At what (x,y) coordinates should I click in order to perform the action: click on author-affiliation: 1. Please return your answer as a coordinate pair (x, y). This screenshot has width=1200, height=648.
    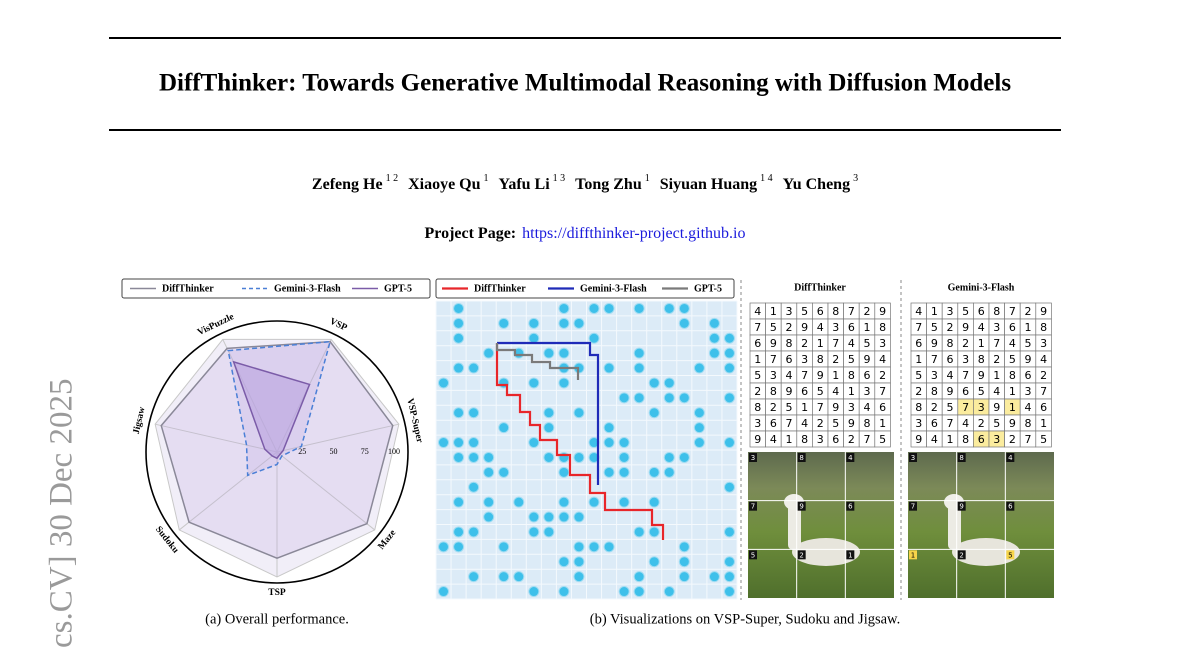
    Looking at the image, I should click on (647, 178).